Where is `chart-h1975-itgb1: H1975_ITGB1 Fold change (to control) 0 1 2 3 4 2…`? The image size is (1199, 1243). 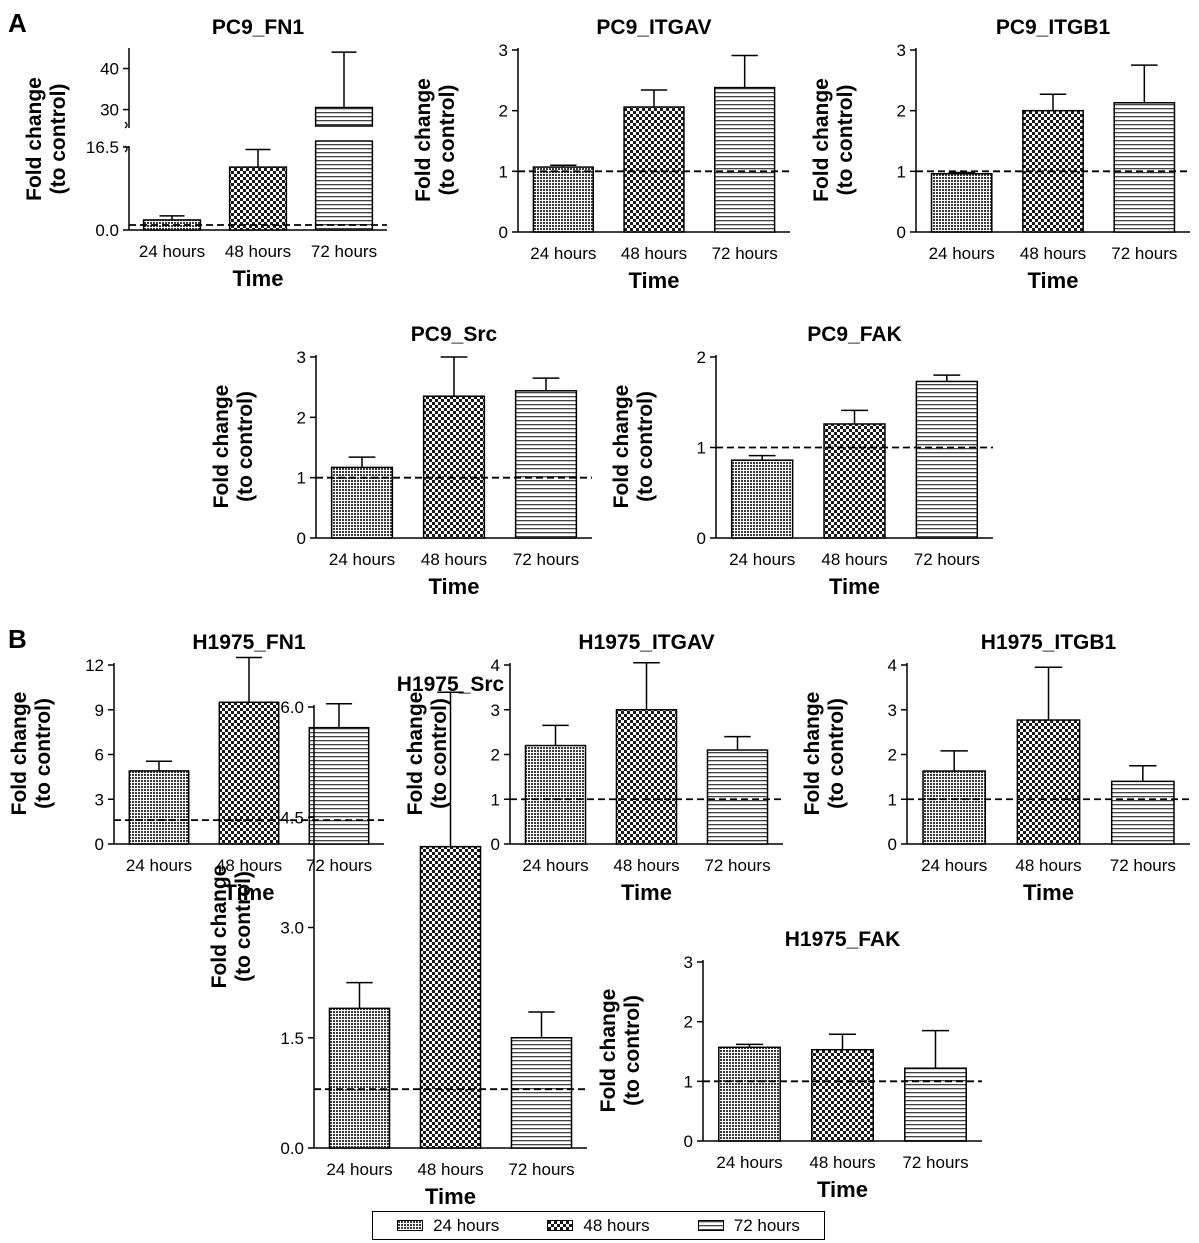 chart-h1975-itgb1: H1975_ITGB1 Fold change (to control) 0 1 2 3 4 2… is located at coordinates (995, 768).